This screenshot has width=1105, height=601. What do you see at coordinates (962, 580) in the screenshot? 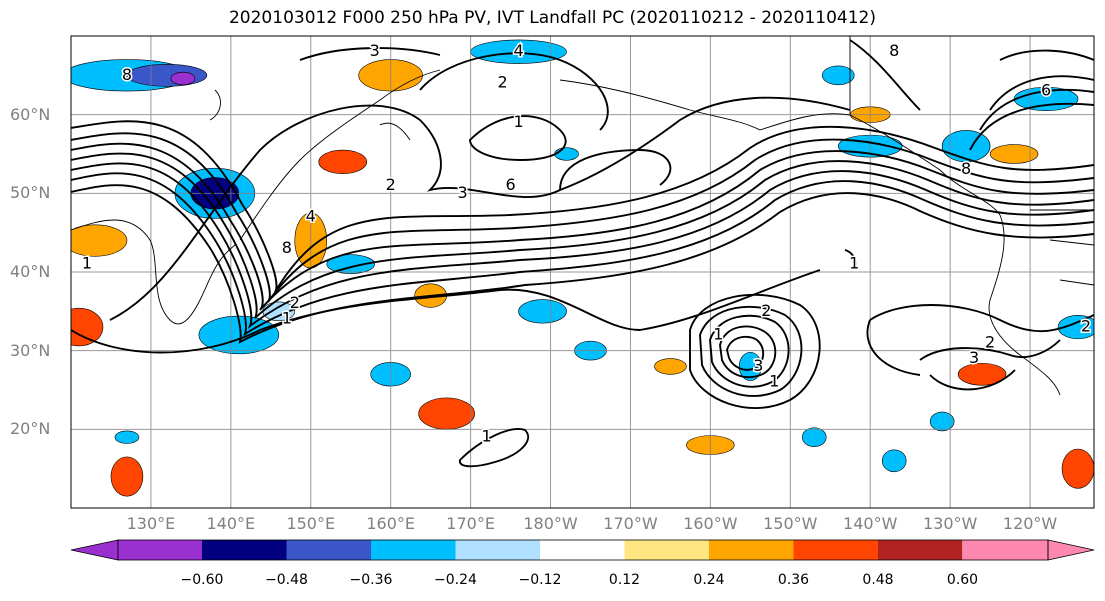
I see `colorbar-tick-label: 0.60` at bounding box center [962, 580].